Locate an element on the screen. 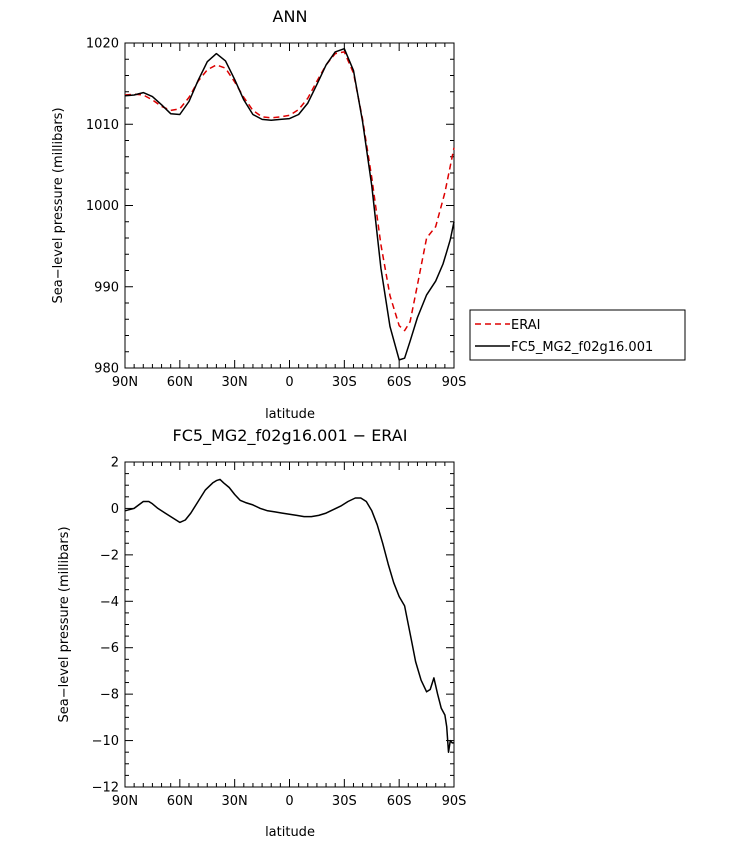 This screenshot has width=733, height=844. difference-line is located at coordinates (289, 615).